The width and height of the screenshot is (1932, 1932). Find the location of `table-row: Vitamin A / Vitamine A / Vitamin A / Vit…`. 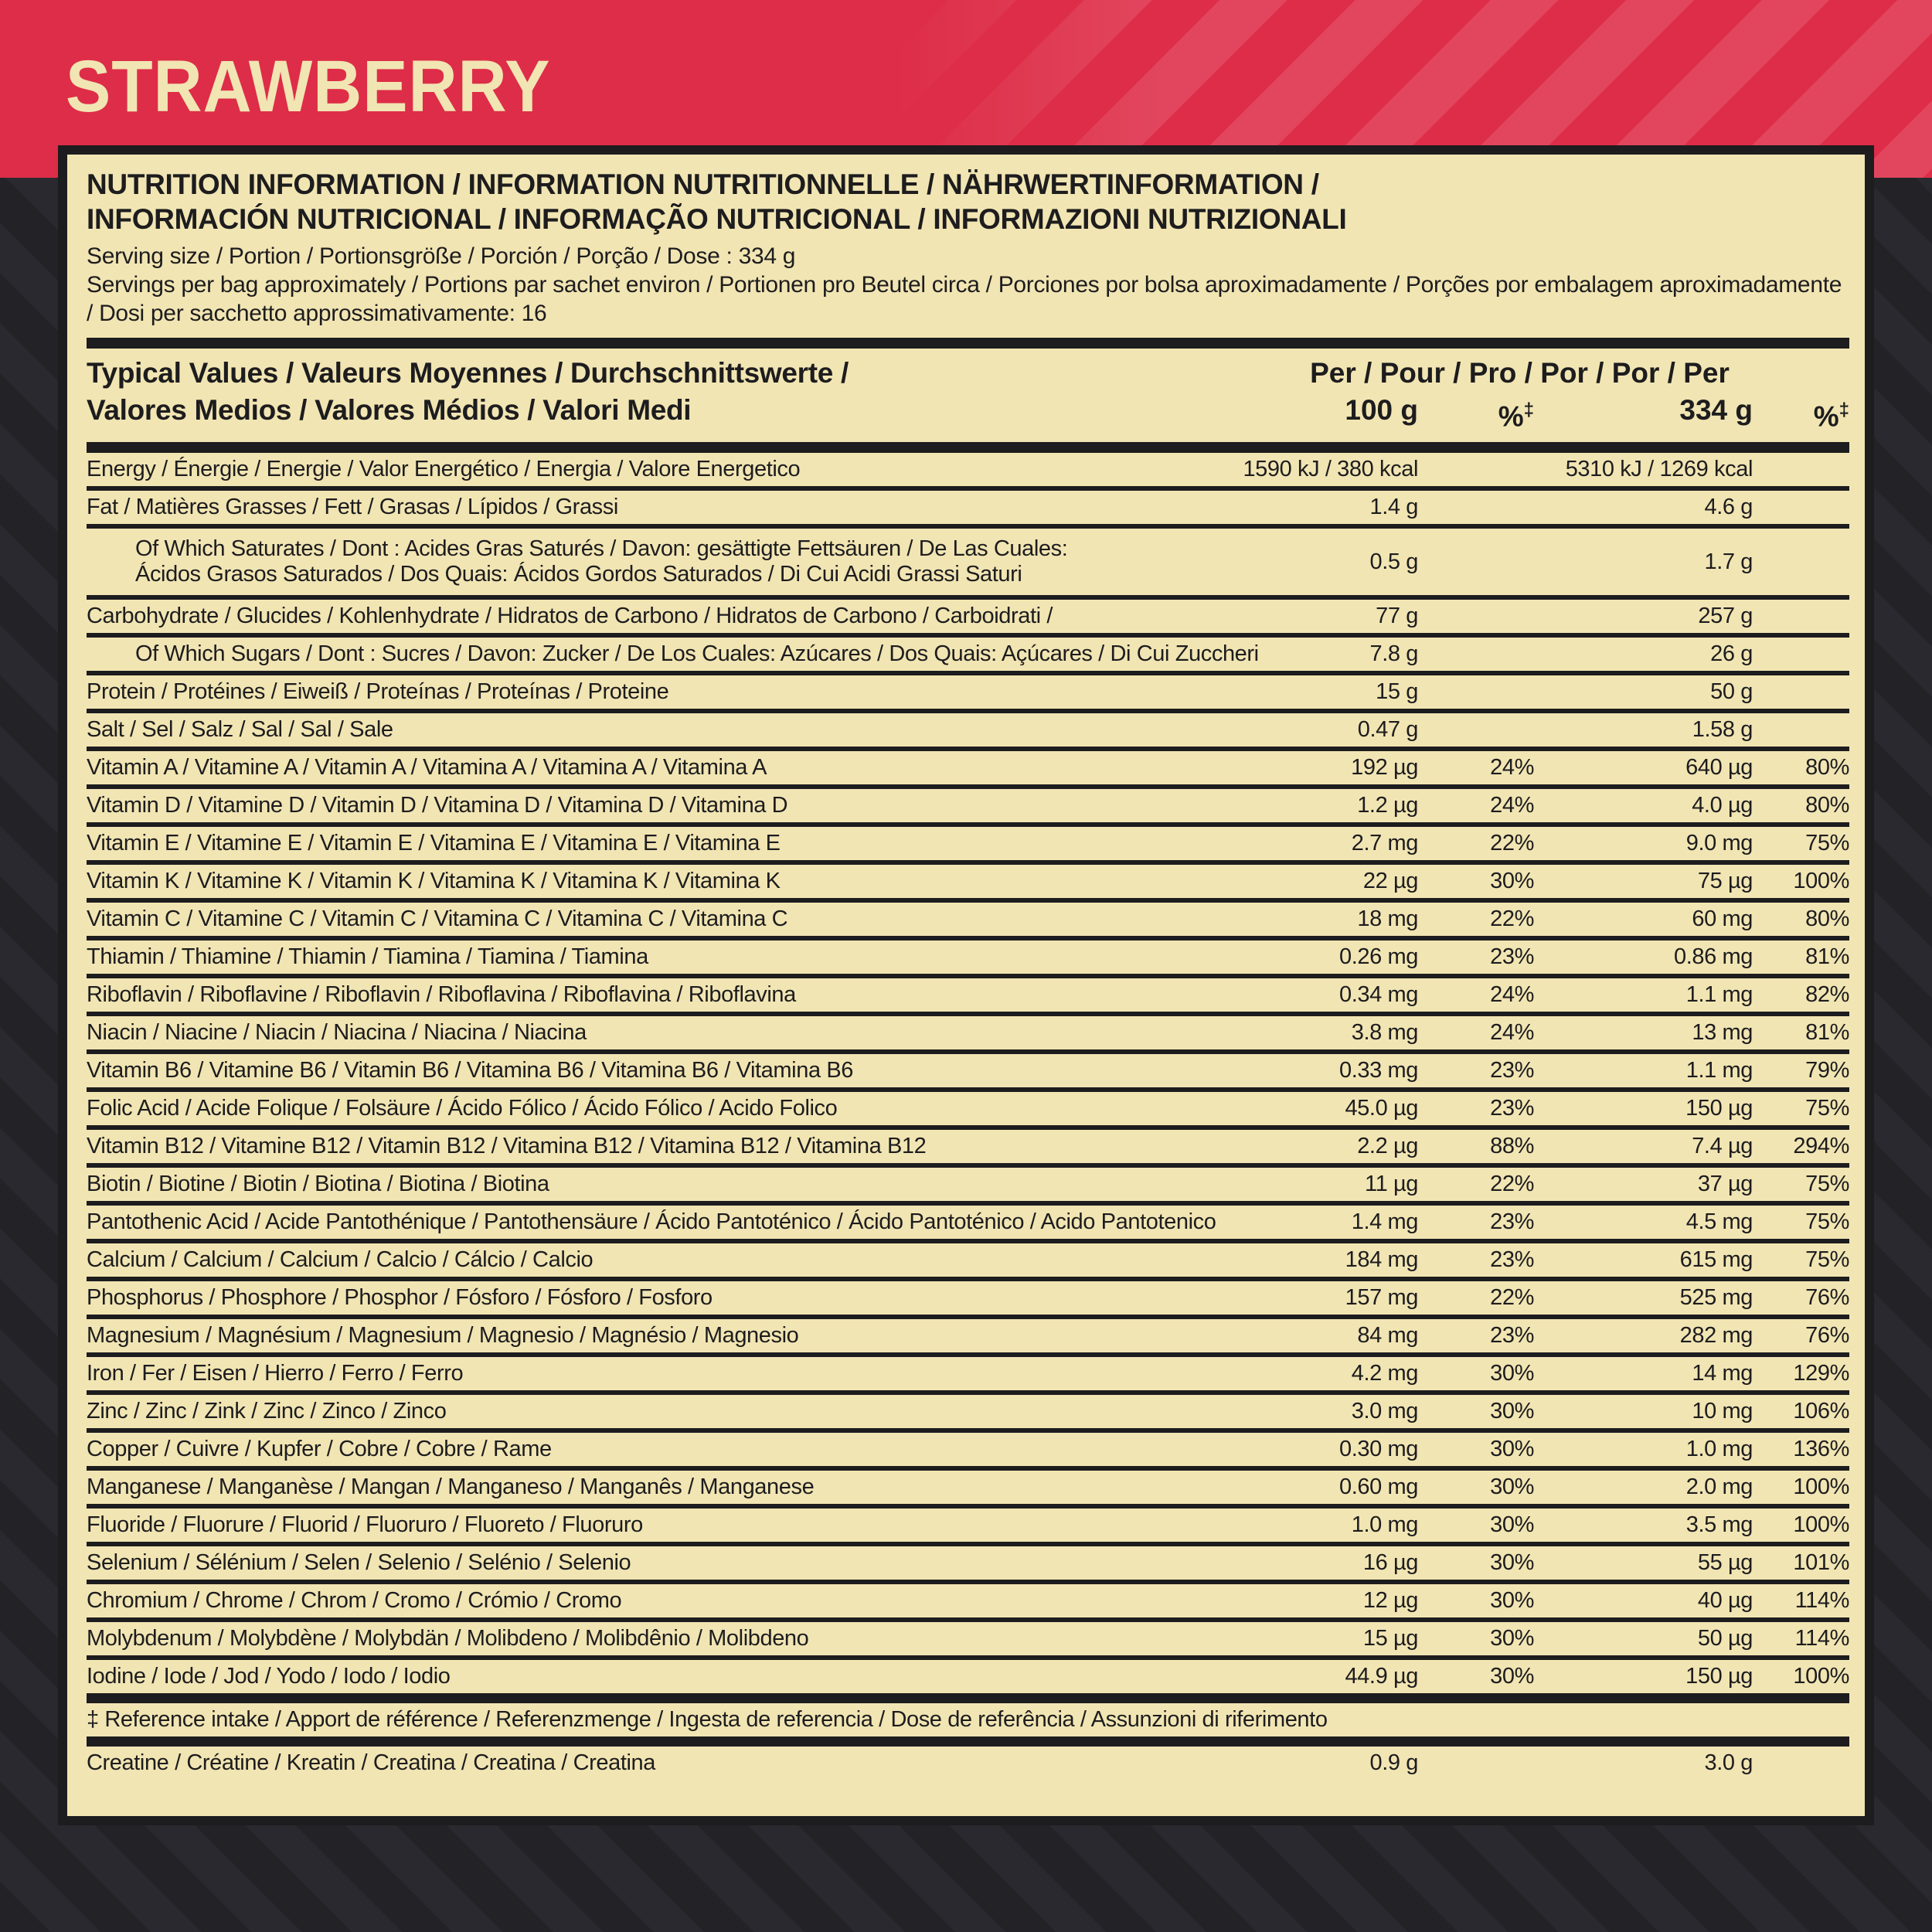

table-row: Vitamin A / Vitamine A / Vitamin A / Vit… is located at coordinates (968, 770).